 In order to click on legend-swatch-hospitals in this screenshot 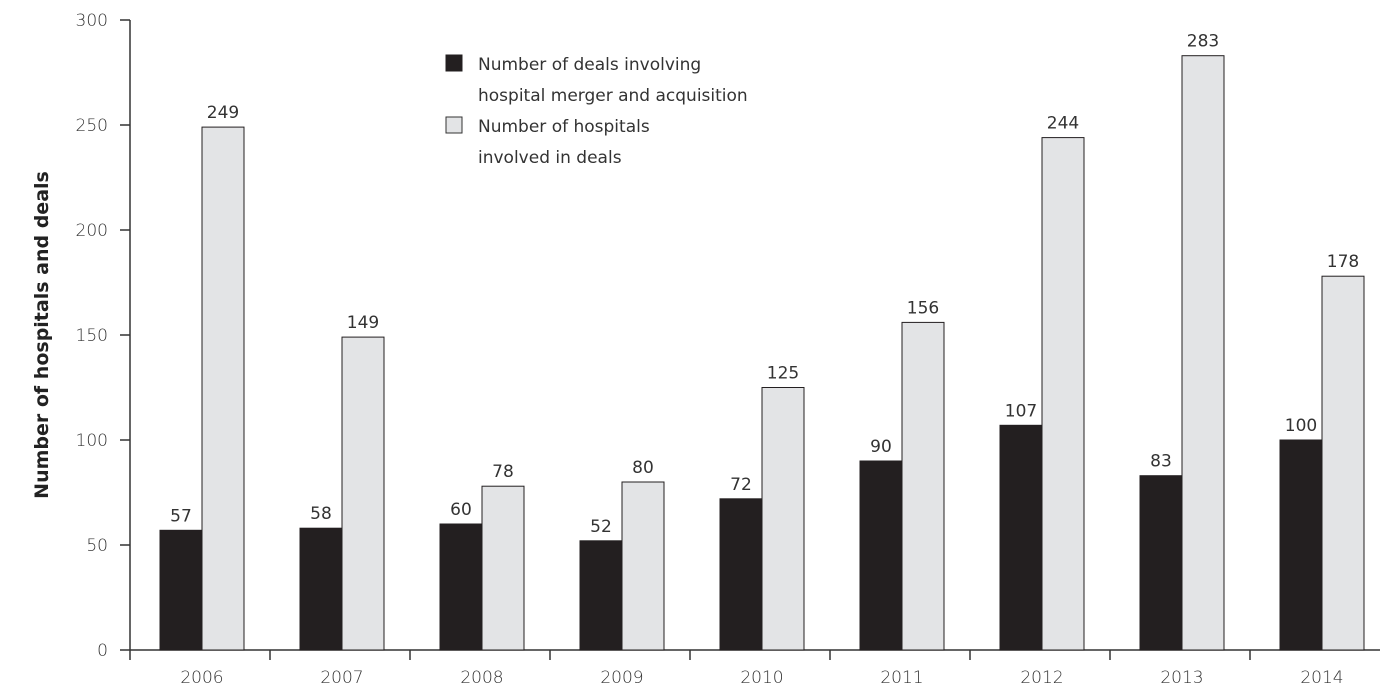, I will do `click(454, 125)`.